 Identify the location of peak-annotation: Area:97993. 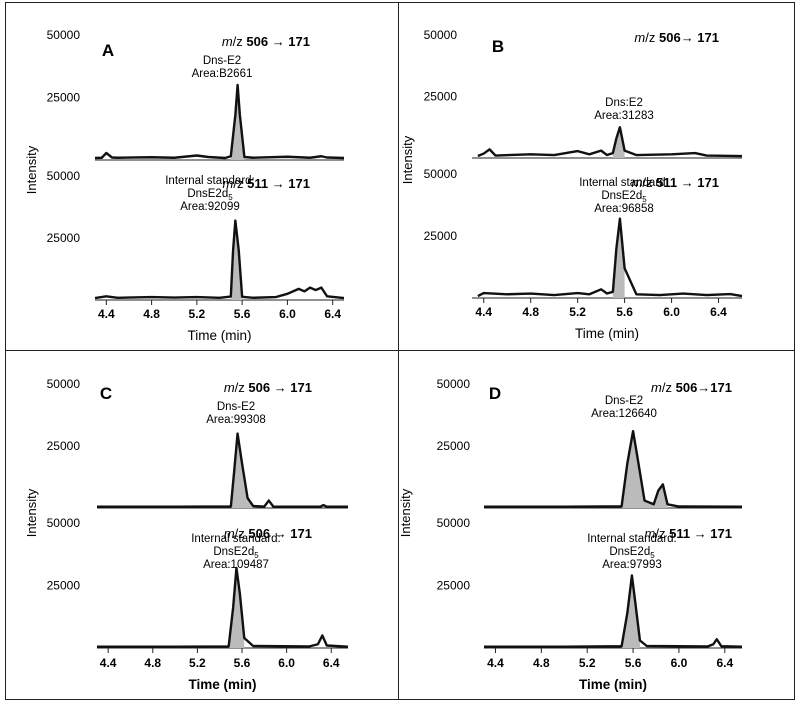
(631, 565).